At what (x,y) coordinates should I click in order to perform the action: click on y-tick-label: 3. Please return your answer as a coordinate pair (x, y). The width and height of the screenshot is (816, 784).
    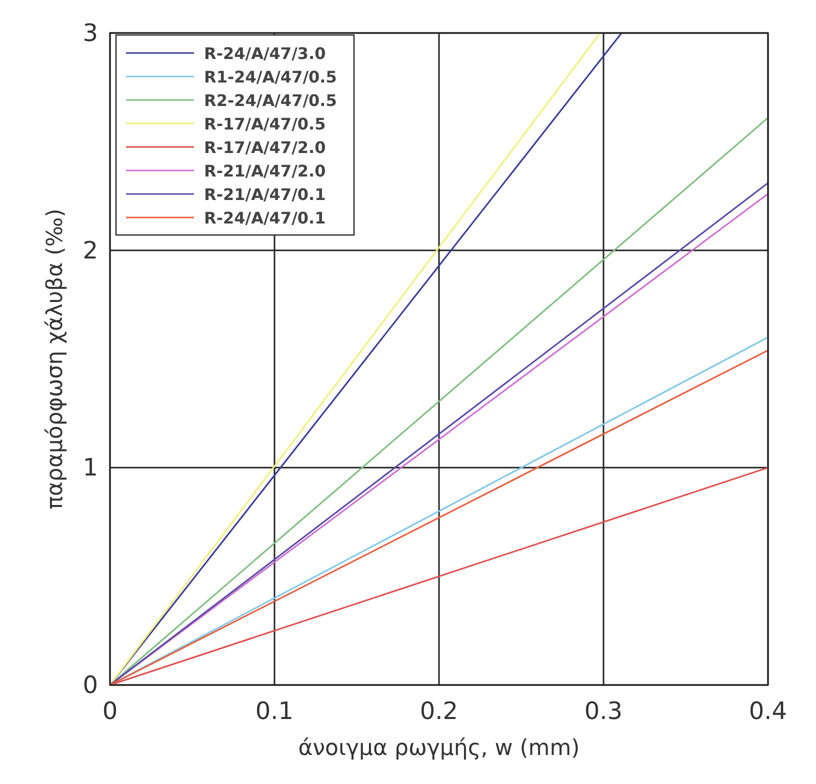
    Looking at the image, I should click on (90, 33).